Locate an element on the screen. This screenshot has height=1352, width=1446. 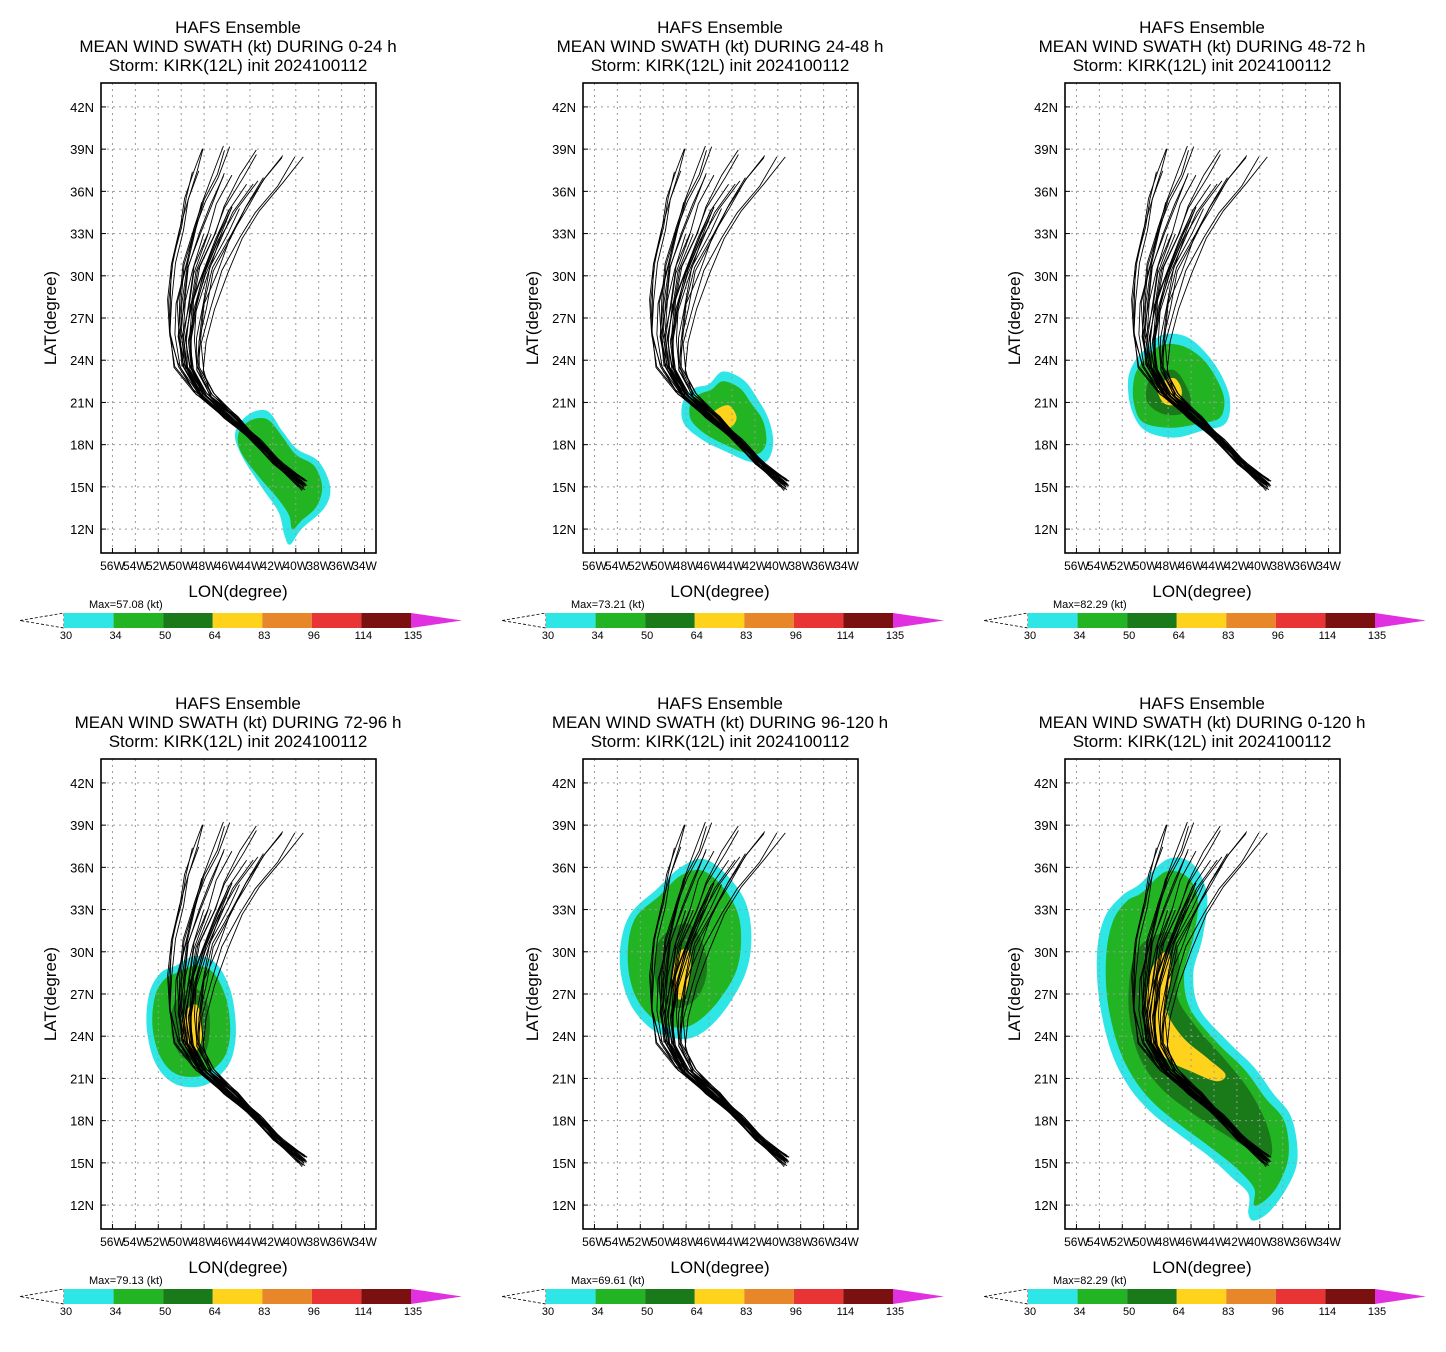
x-tick-label: 52W is located at coordinates (158, 1242).